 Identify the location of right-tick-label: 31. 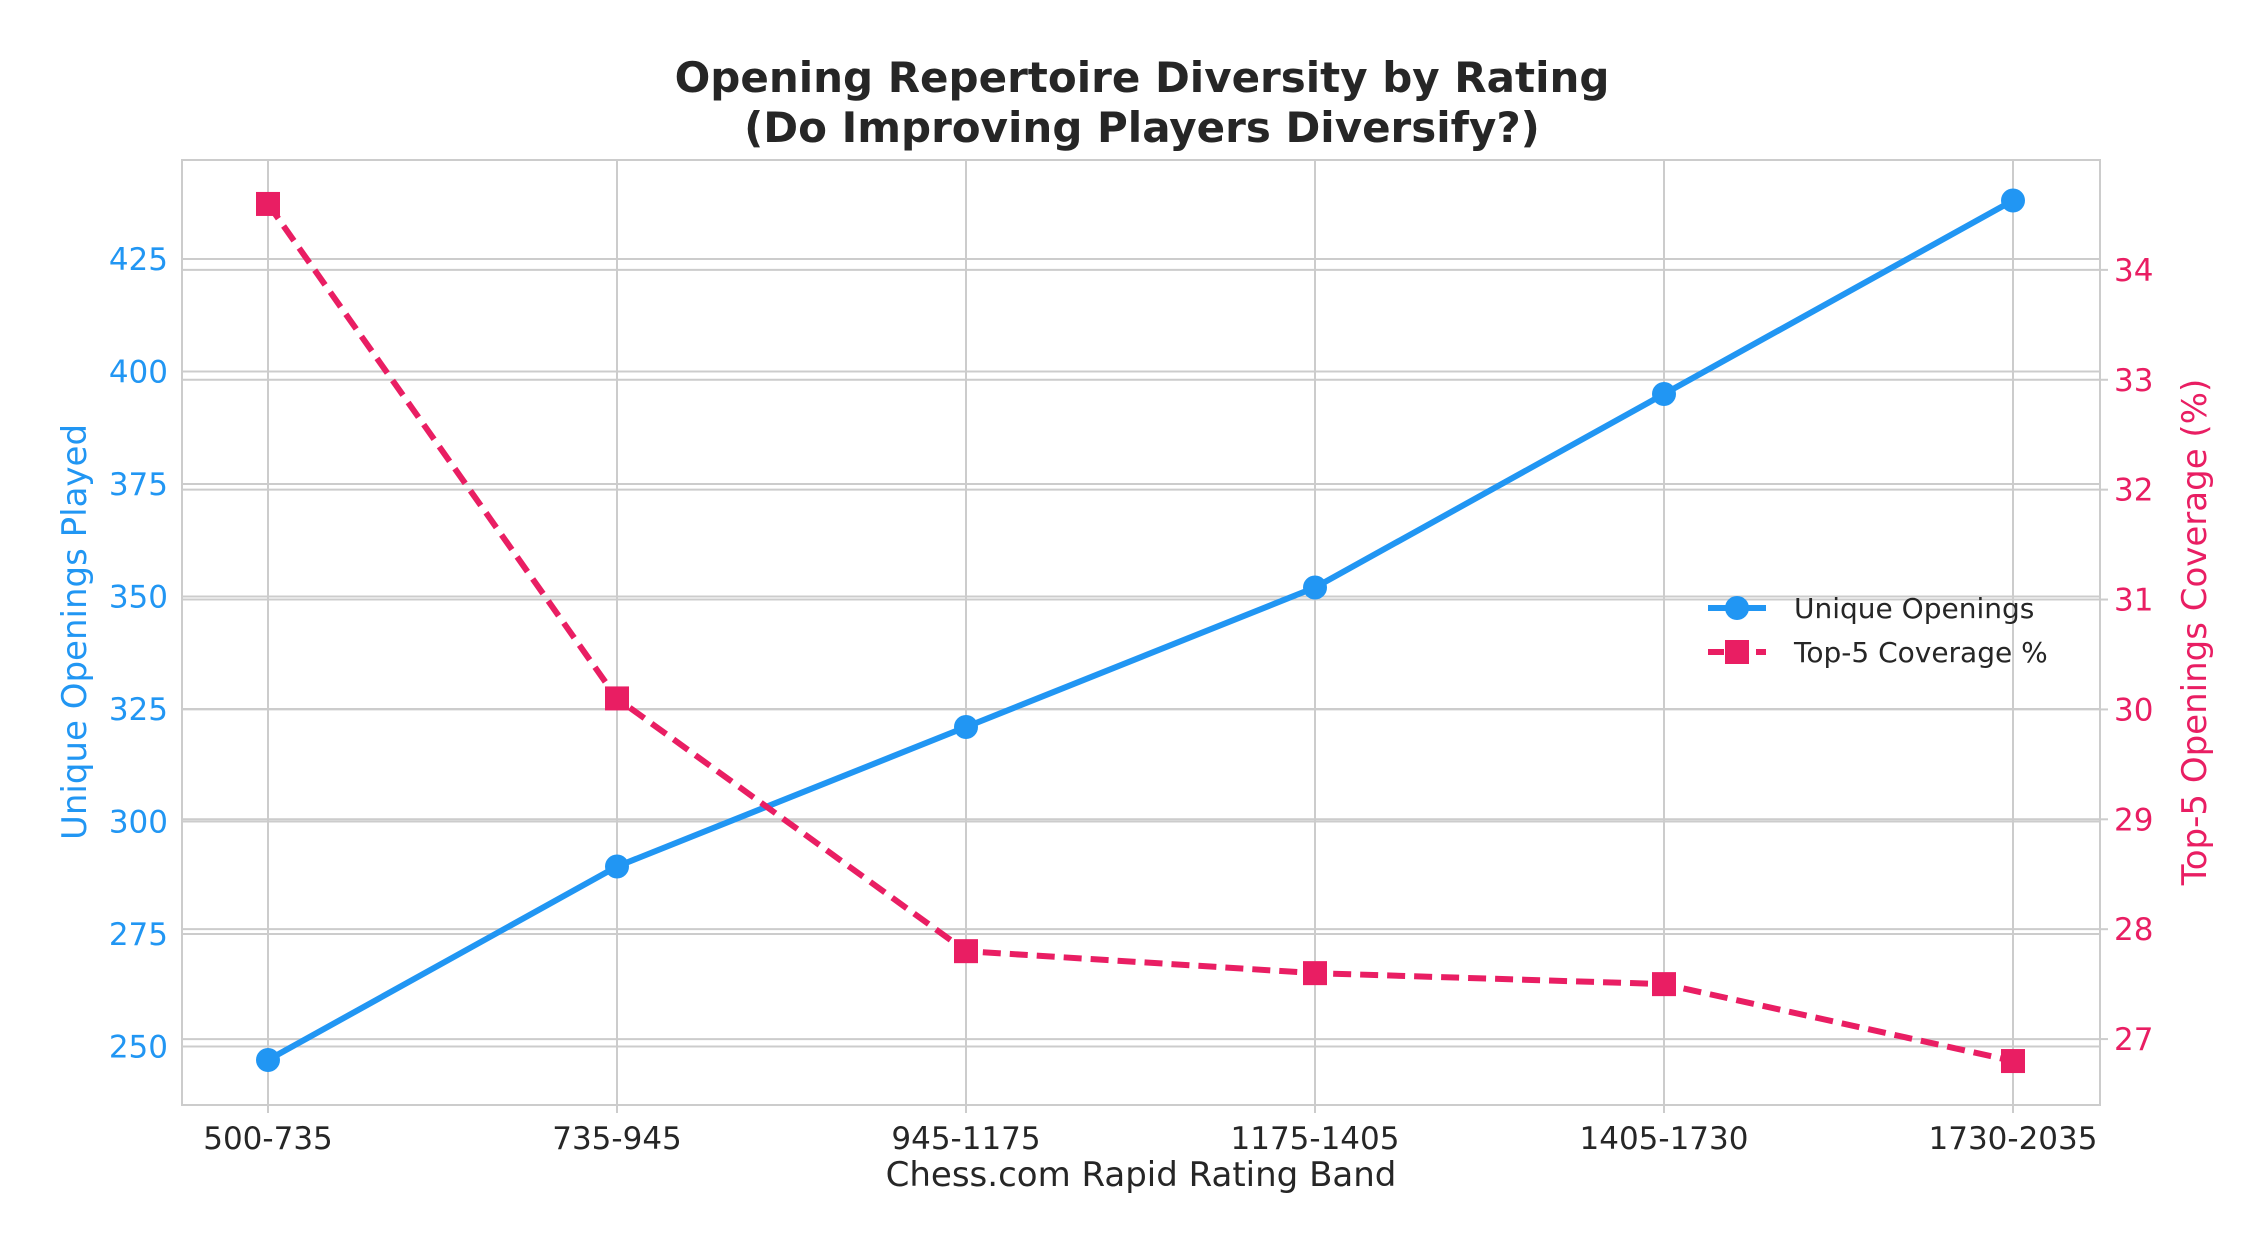
(2133, 601).